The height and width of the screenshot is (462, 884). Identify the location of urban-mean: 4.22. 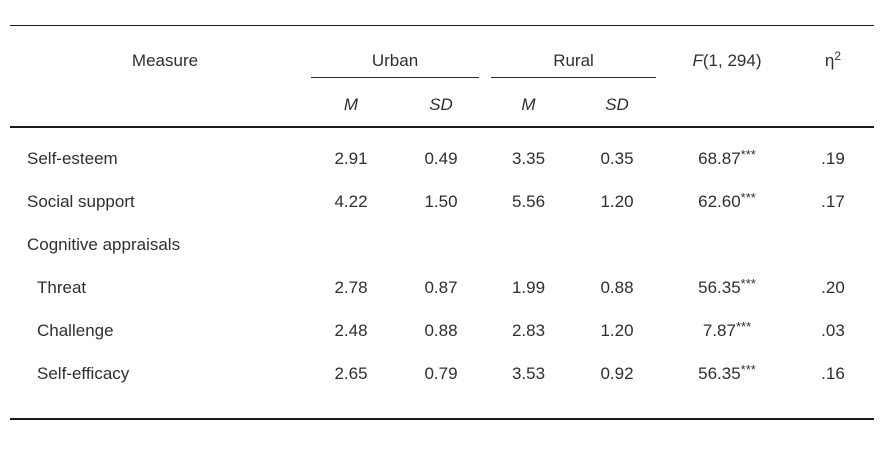
(351, 201).